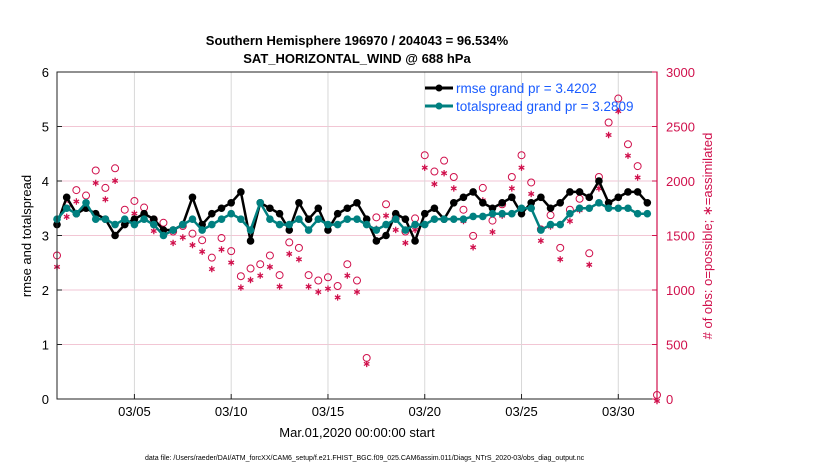 The image size is (830, 470). I want to click on x-tick-label: 03/10, so click(231, 411).